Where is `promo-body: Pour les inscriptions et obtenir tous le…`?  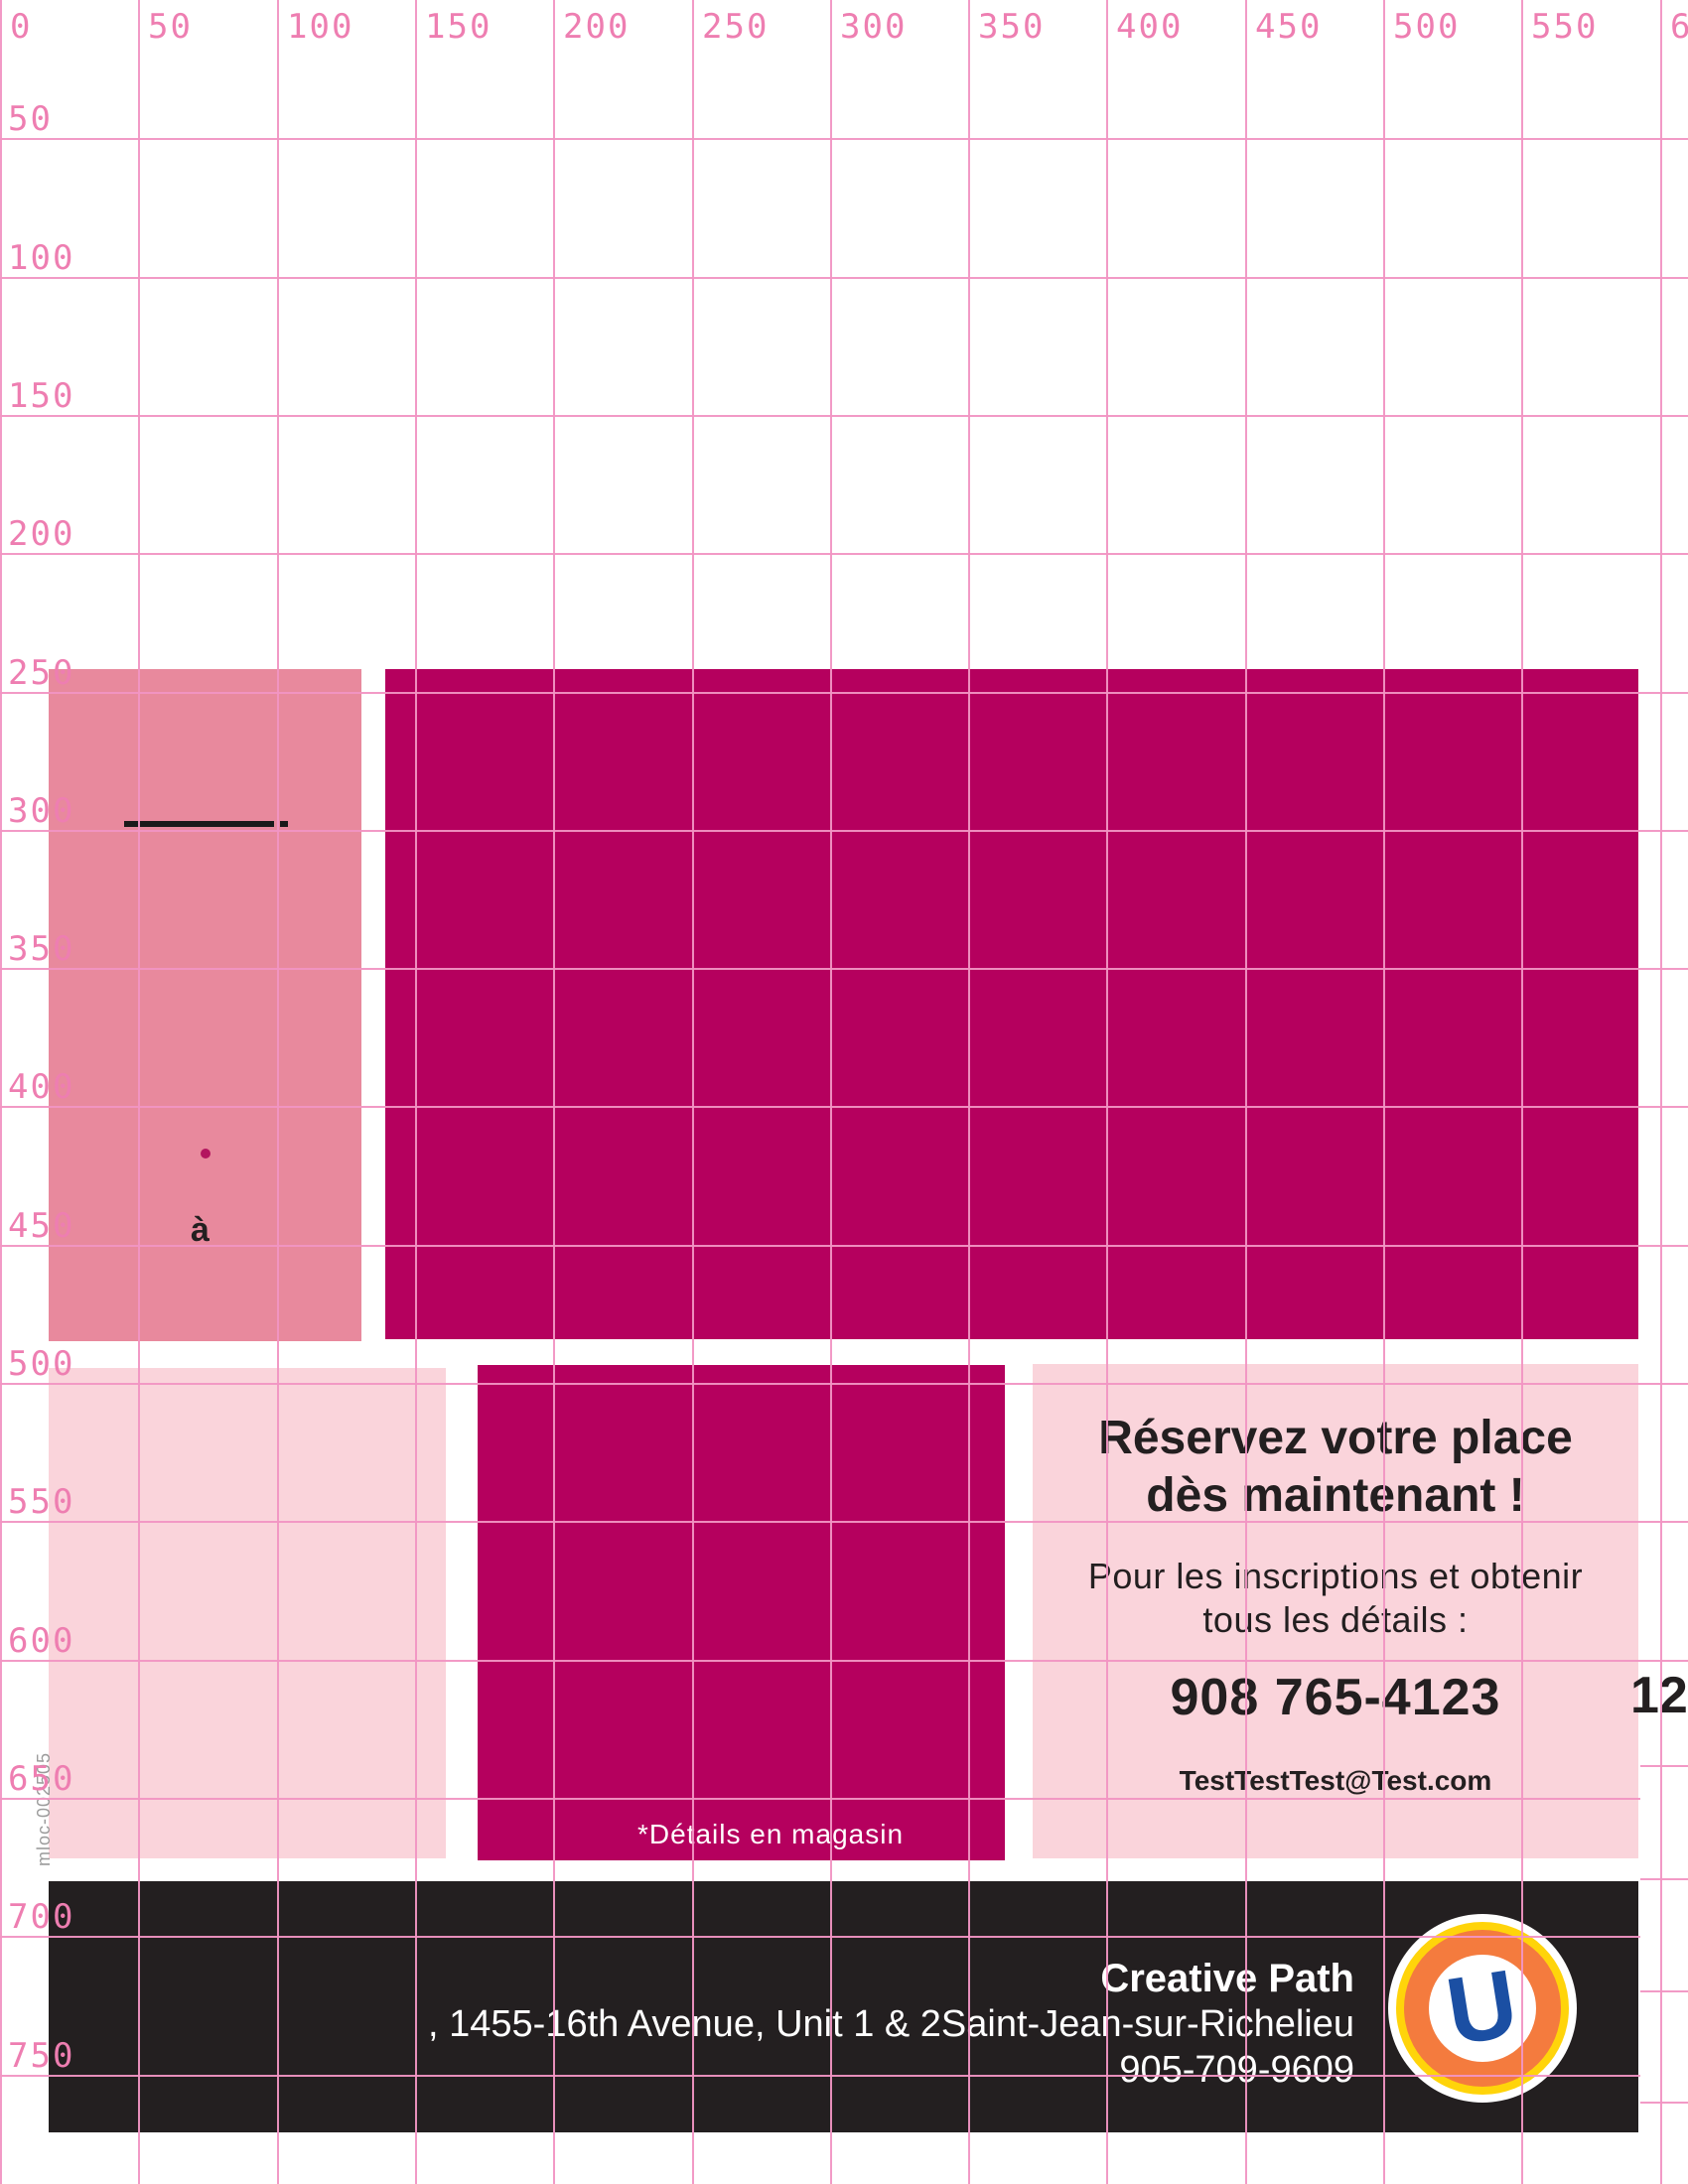 promo-body: Pour les inscriptions et obtenir tous le… is located at coordinates (1335, 1598).